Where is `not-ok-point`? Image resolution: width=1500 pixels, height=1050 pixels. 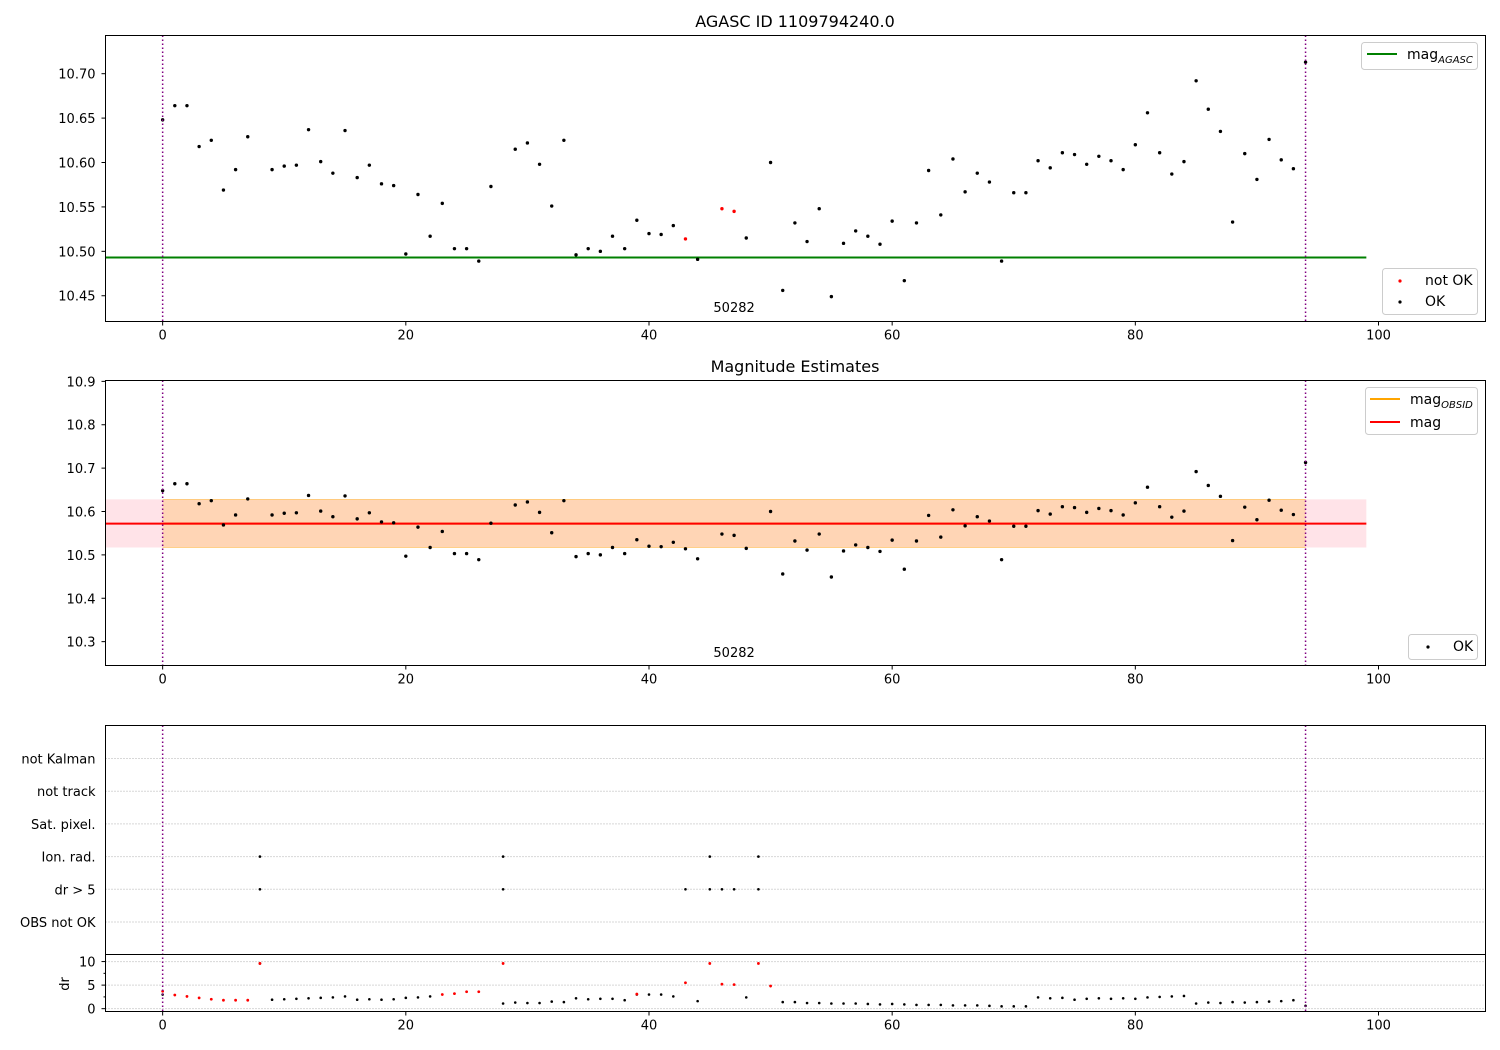 not-ok-point is located at coordinates (685, 239).